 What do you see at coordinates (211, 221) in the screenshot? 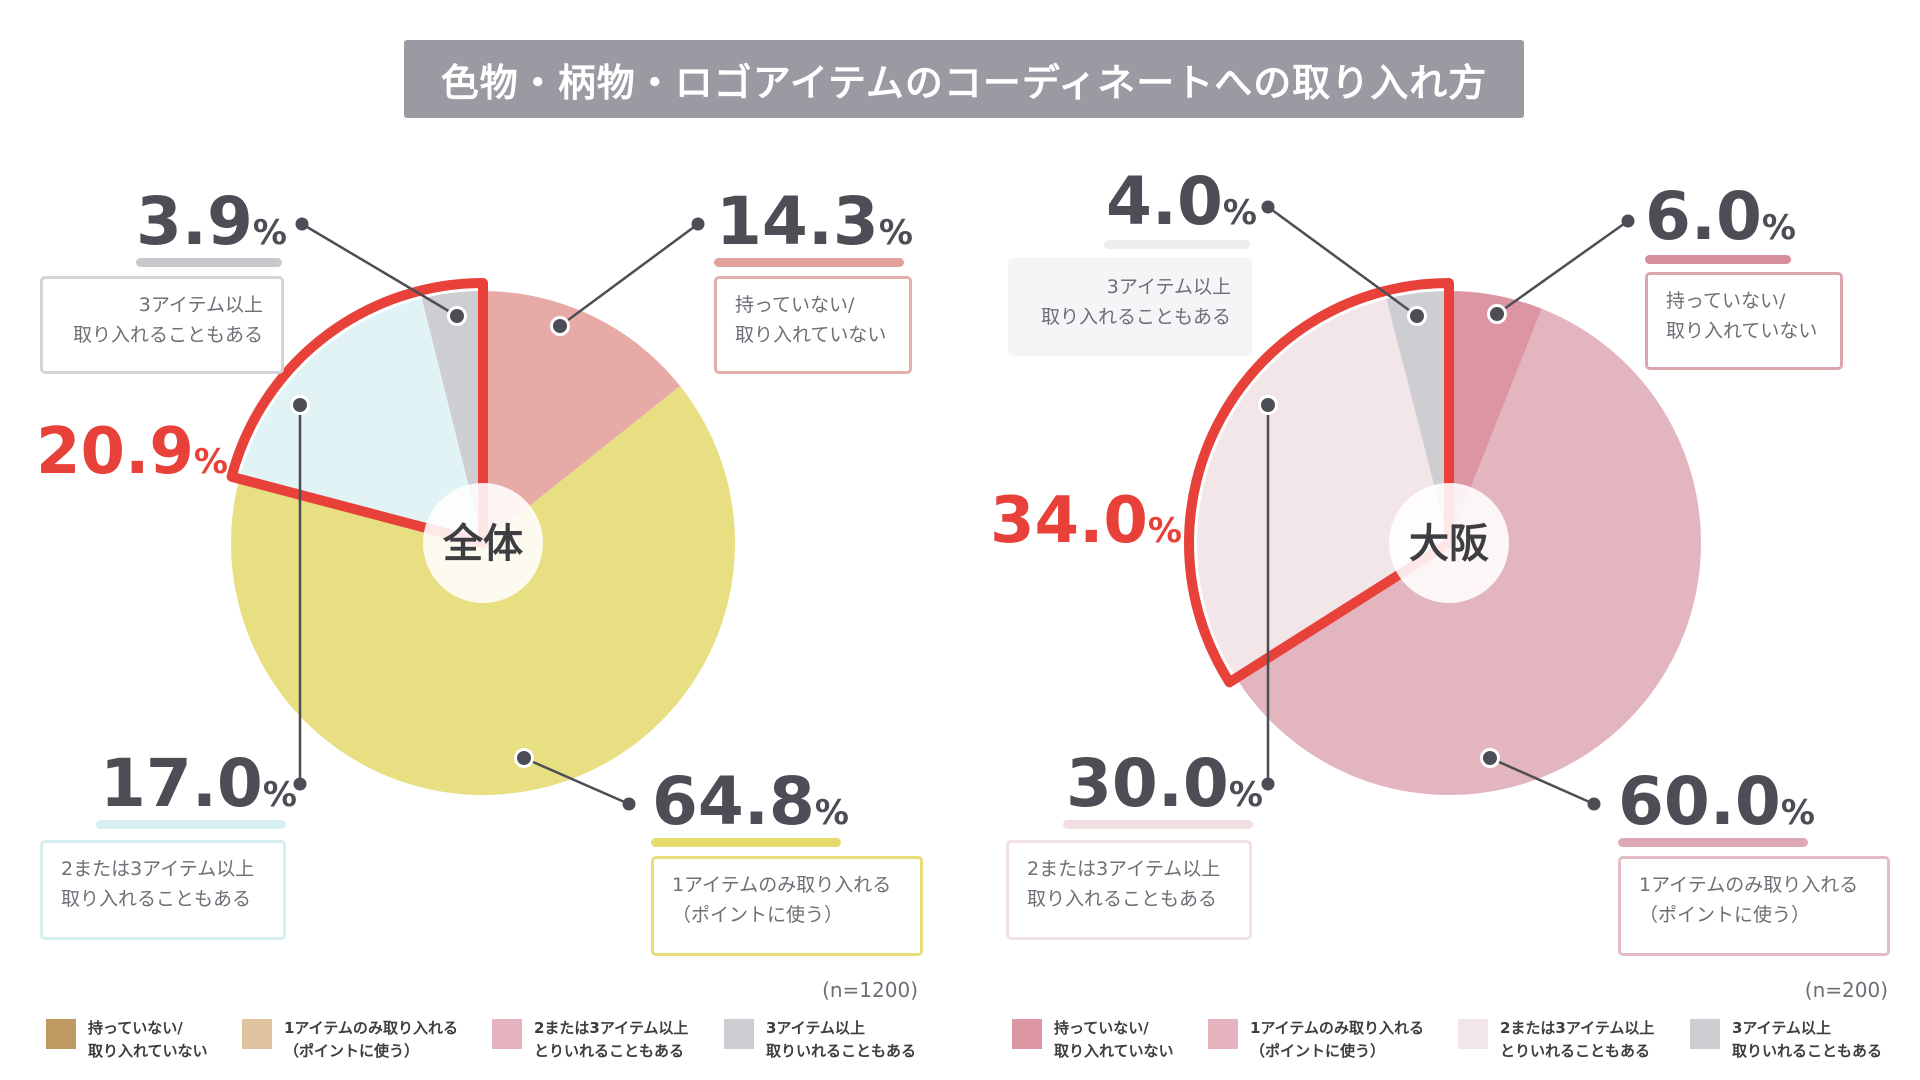
I see `value-label: 3.9%` at bounding box center [211, 221].